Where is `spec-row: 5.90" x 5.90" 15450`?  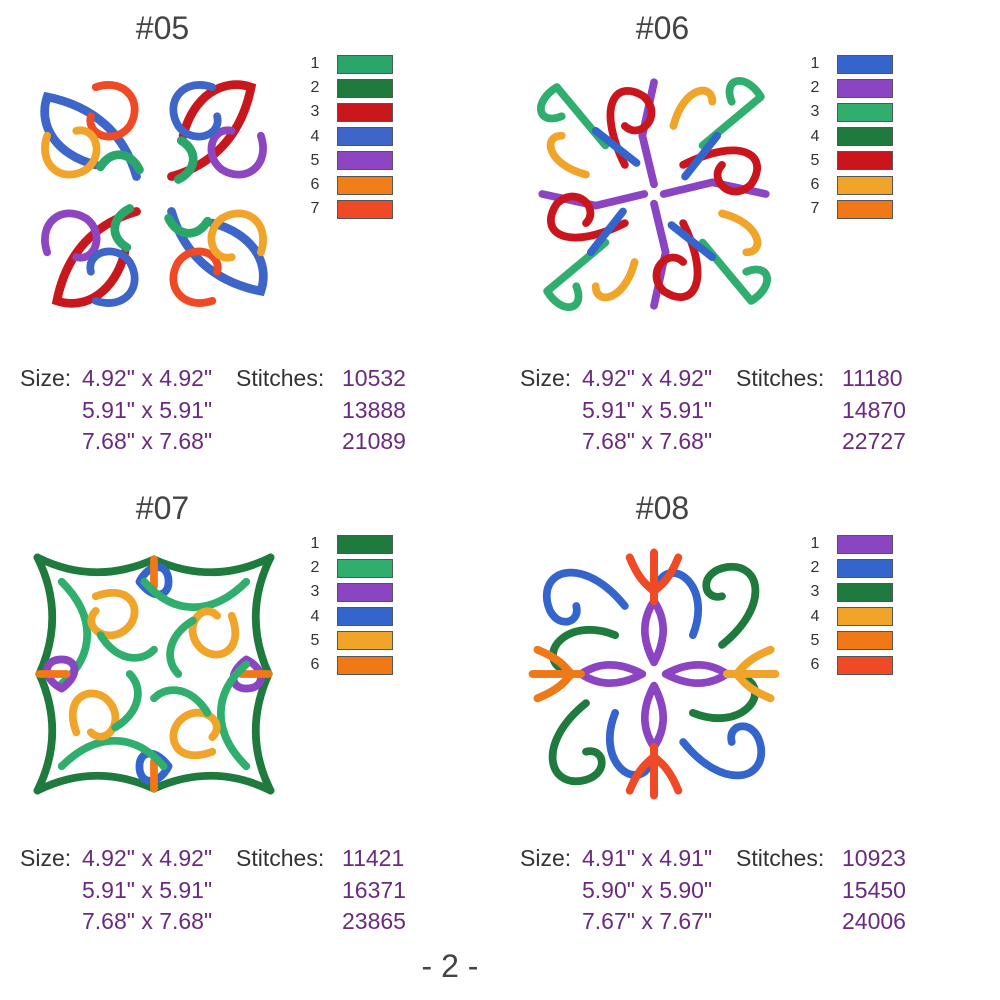 spec-row: 5.90" x 5.90" 15450 is located at coordinates (730, 893).